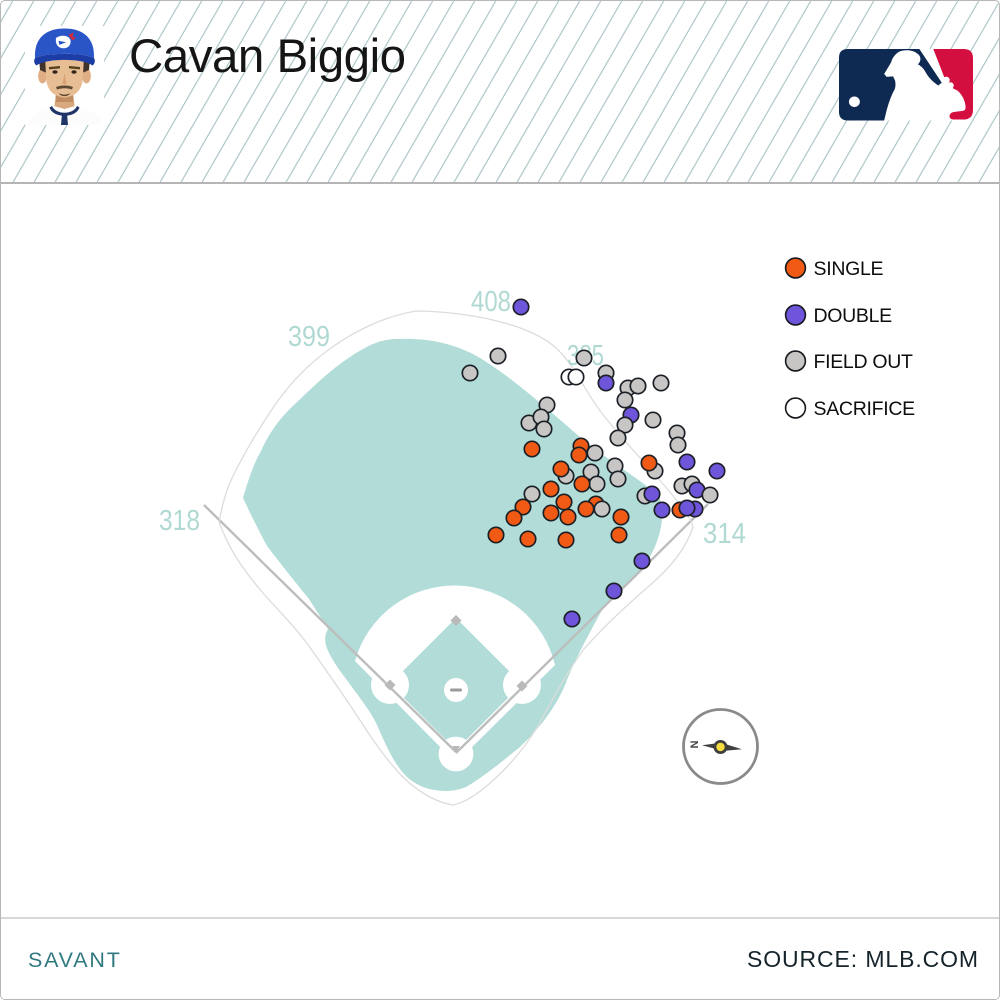 The width and height of the screenshot is (1000, 1000). Describe the element at coordinates (865, 409) in the screenshot. I see `svg-text: SACRIFICE` at that location.